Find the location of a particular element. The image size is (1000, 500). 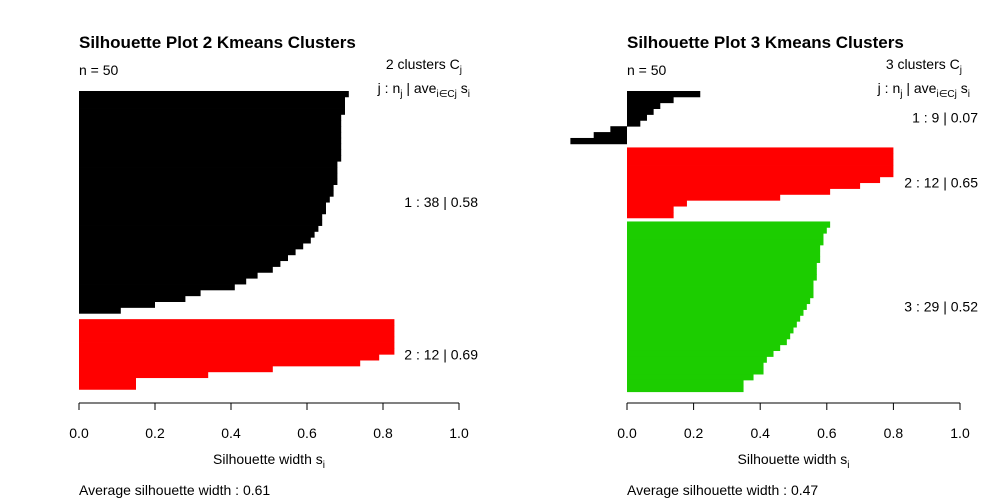

cluster-1-bars is located at coordinates (635, 118).